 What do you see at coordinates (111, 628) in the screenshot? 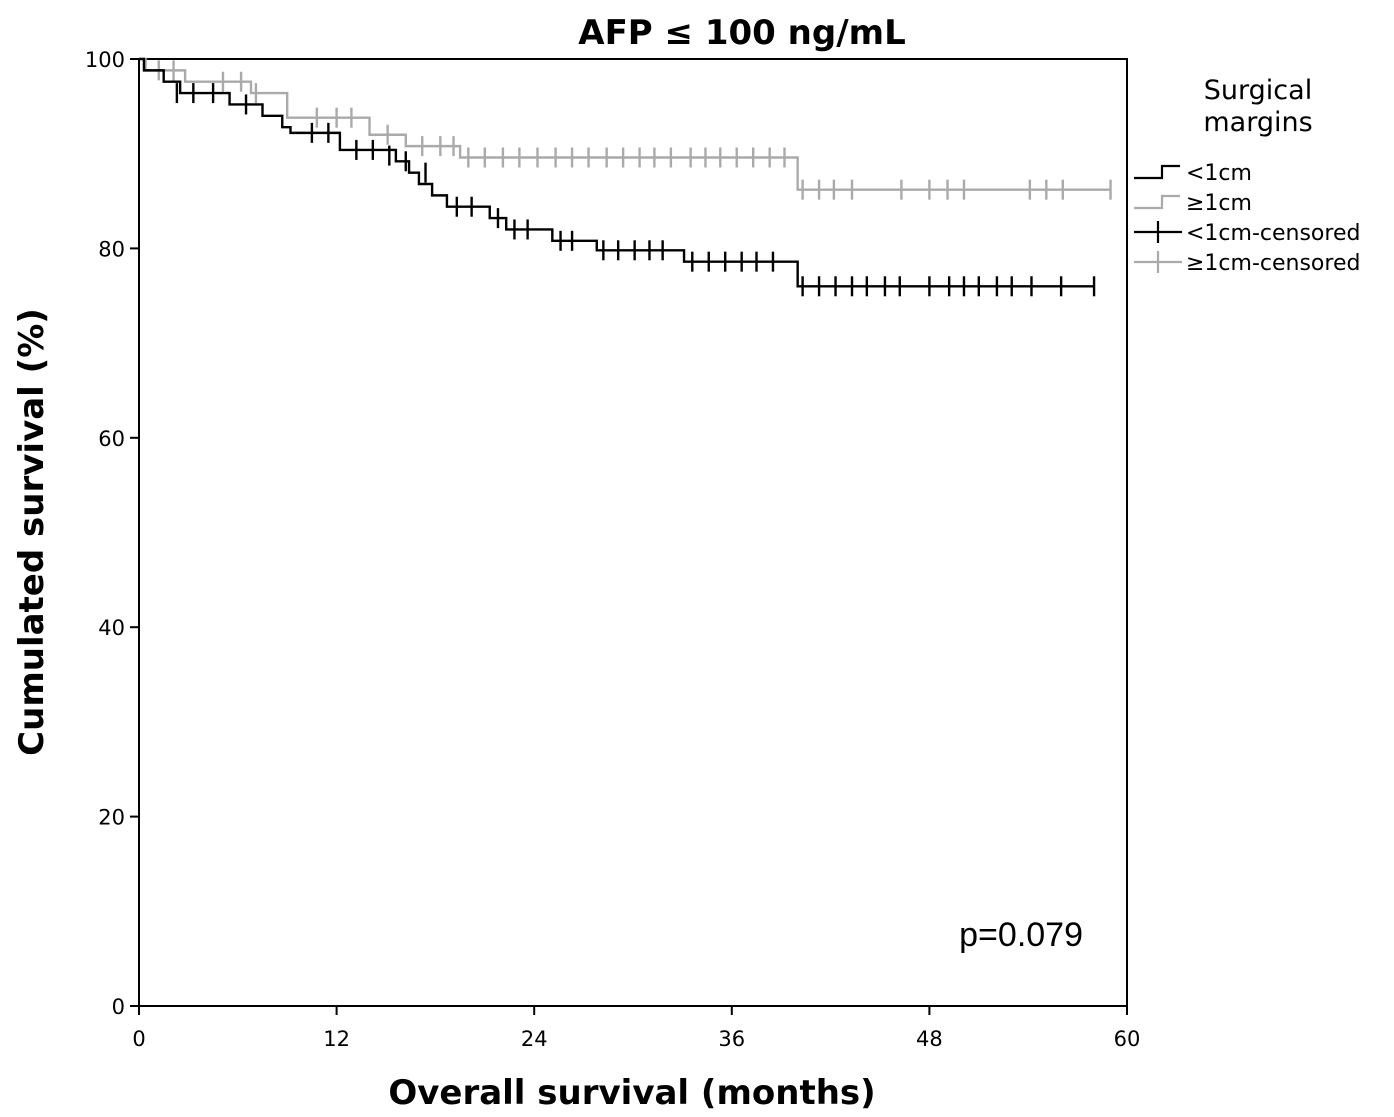
I see `y-tick-label: 40` at bounding box center [111, 628].